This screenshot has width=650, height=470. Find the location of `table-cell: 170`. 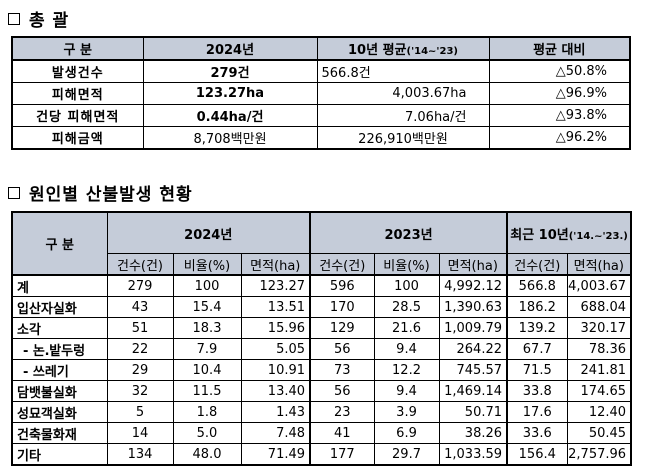

table-cell: 170 is located at coordinates (342, 307).